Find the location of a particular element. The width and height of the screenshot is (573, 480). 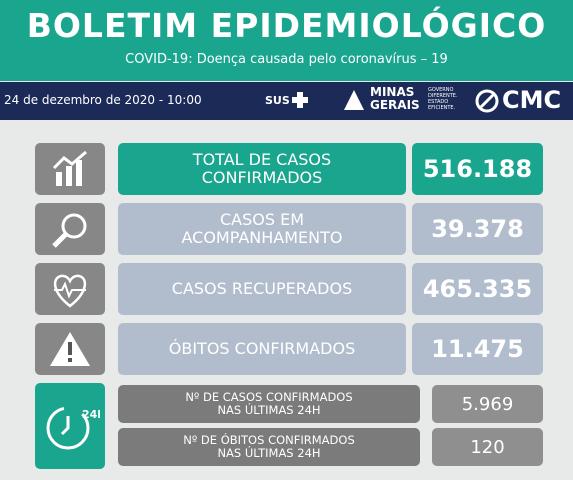

value-box: 39.378 is located at coordinates (477, 229).